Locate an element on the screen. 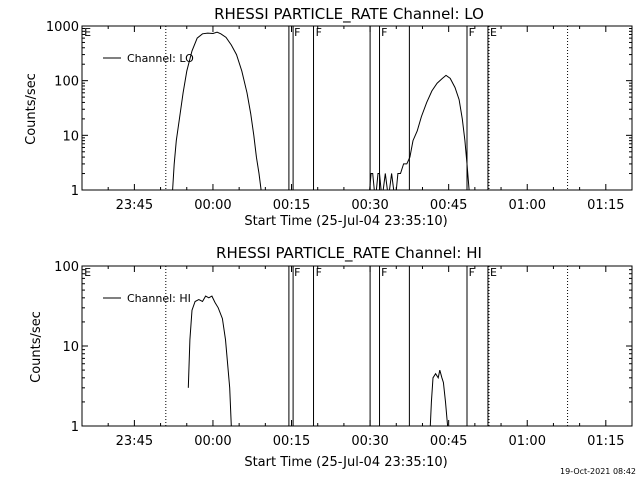 The width and height of the screenshot is (640, 480). legend: Channel: LO is located at coordinates (148, 58).